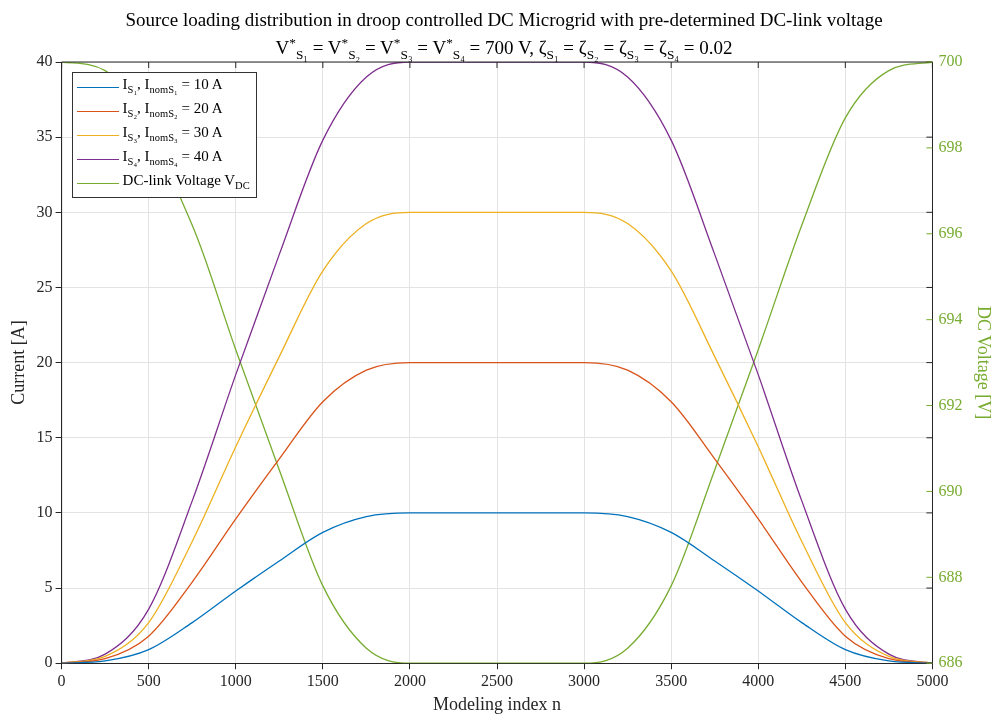 The height and width of the screenshot is (718, 1008). I want to click on y2-tick-label: 692, so click(950, 404).